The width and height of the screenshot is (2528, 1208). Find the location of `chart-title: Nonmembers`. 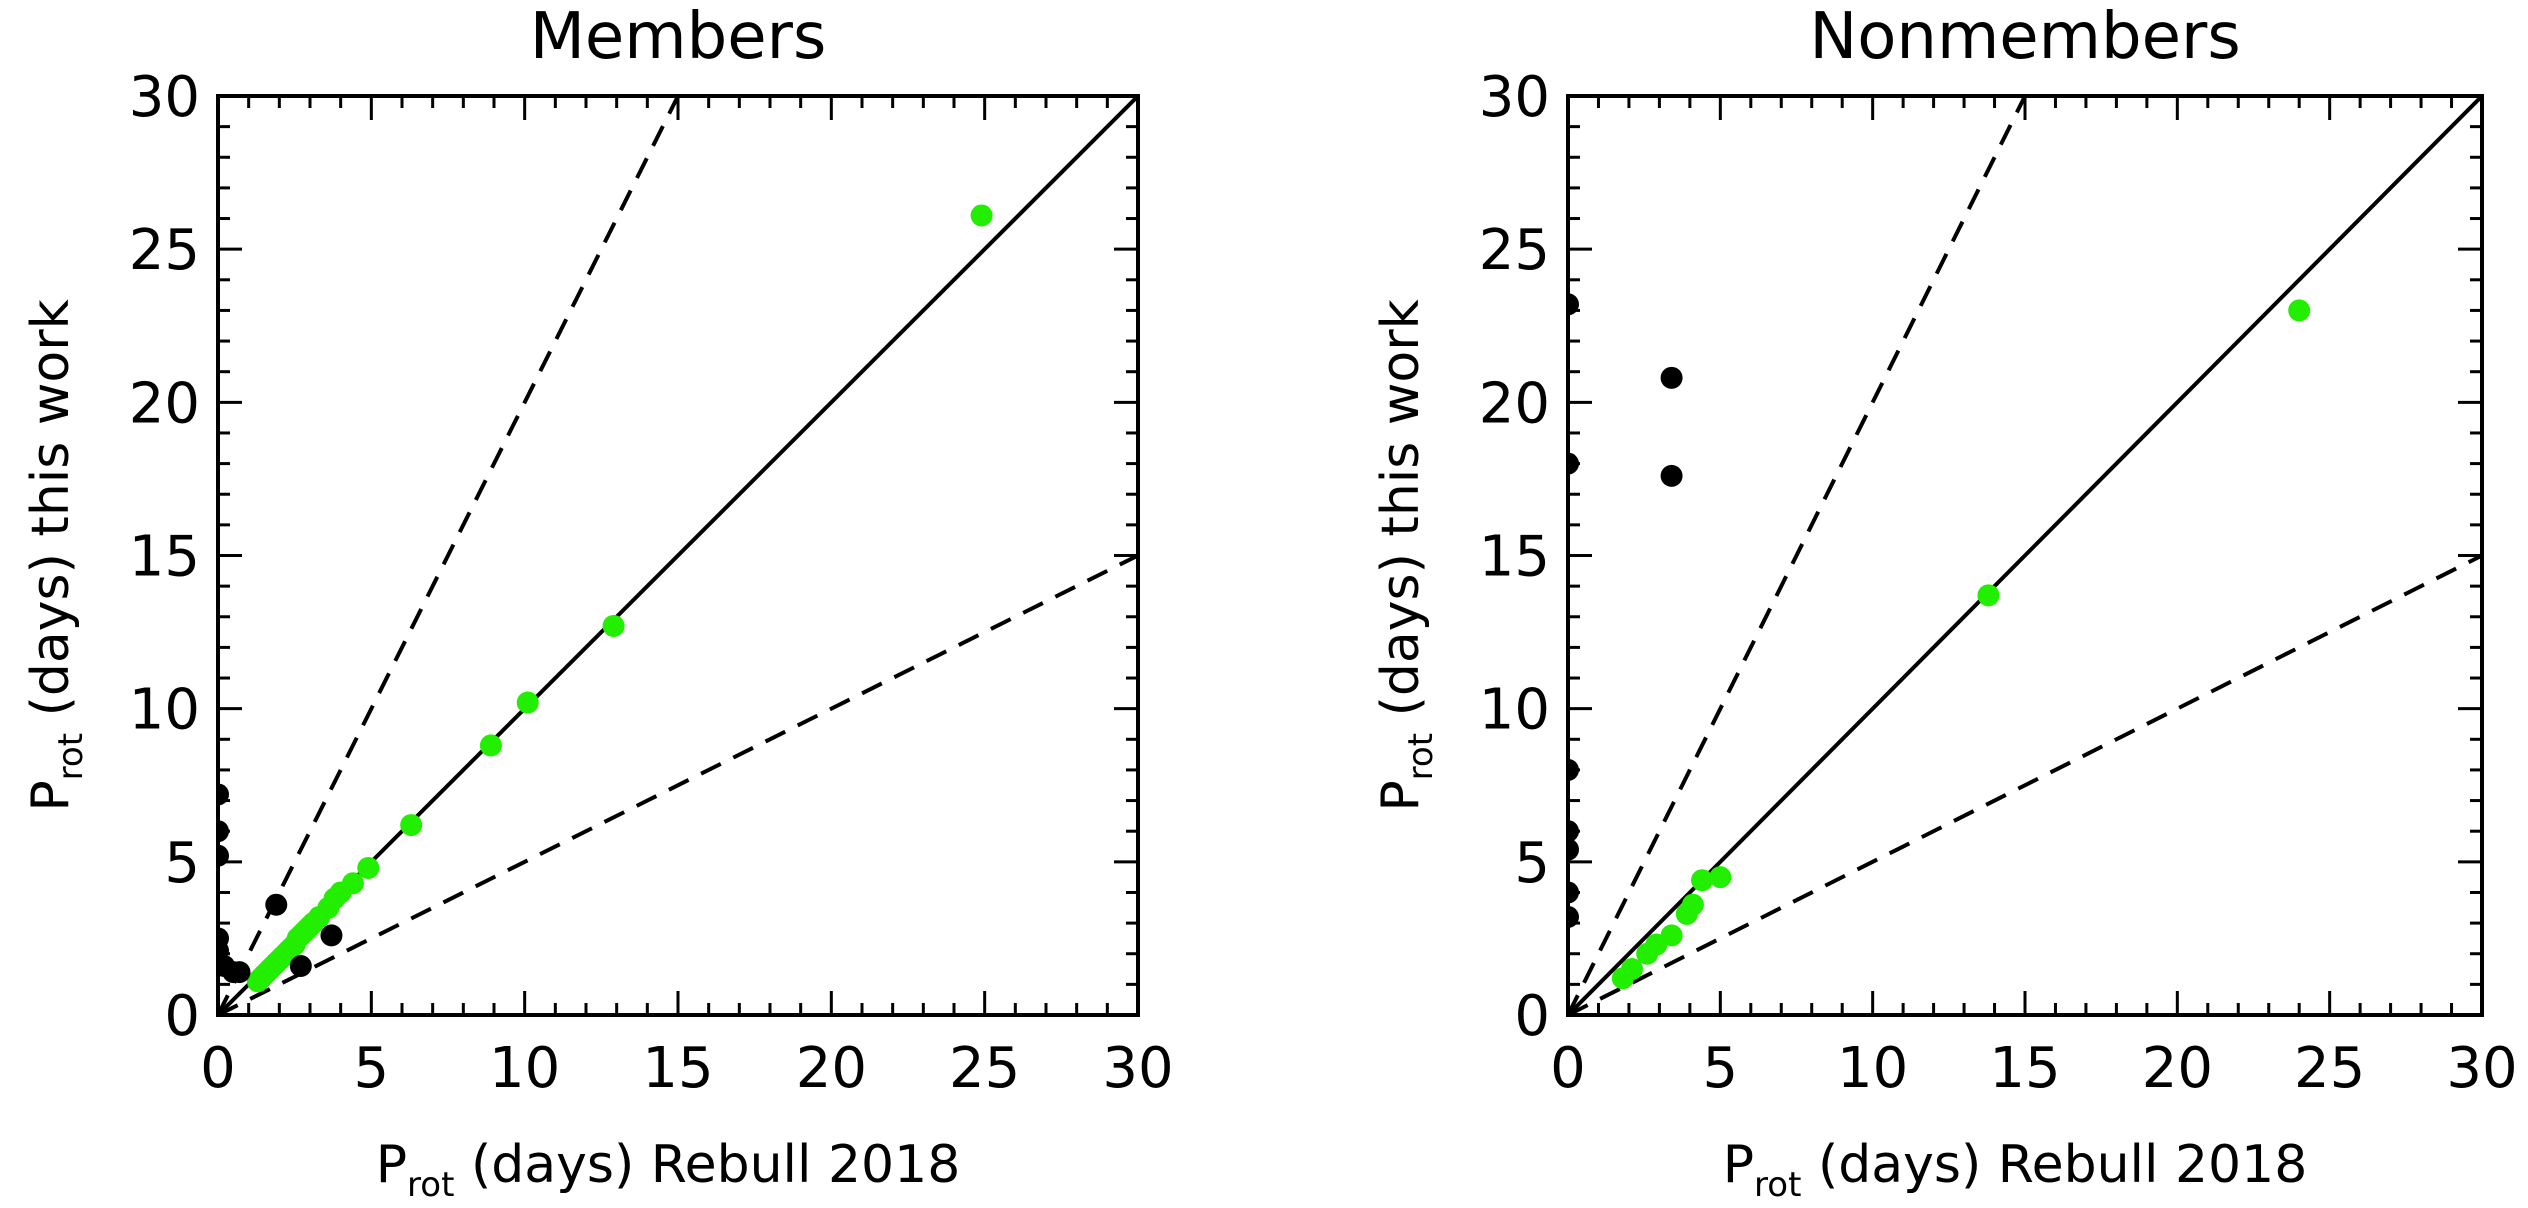

chart-title: Nonmembers is located at coordinates (2024, 37).